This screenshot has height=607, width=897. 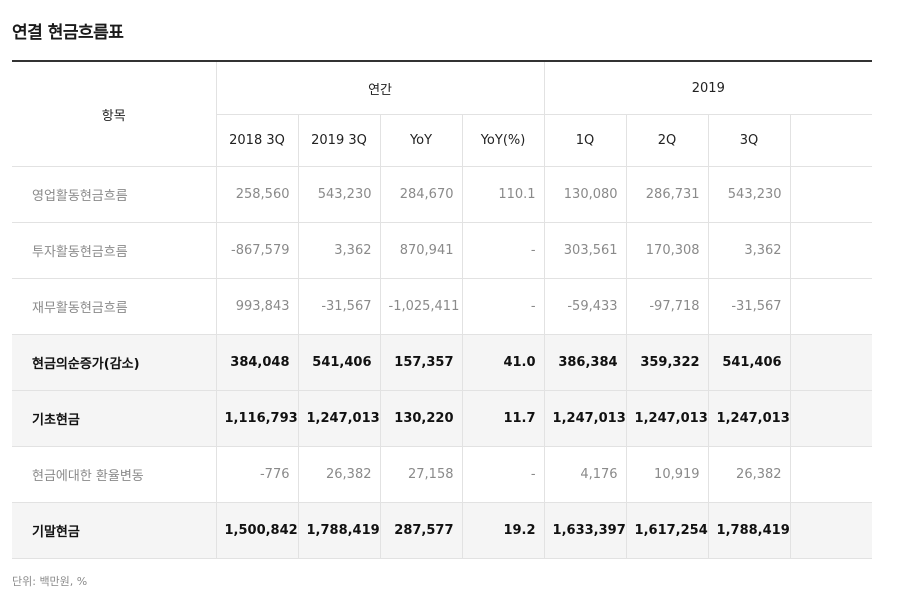 I want to click on column-header: YoY, so click(x=421, y=140).